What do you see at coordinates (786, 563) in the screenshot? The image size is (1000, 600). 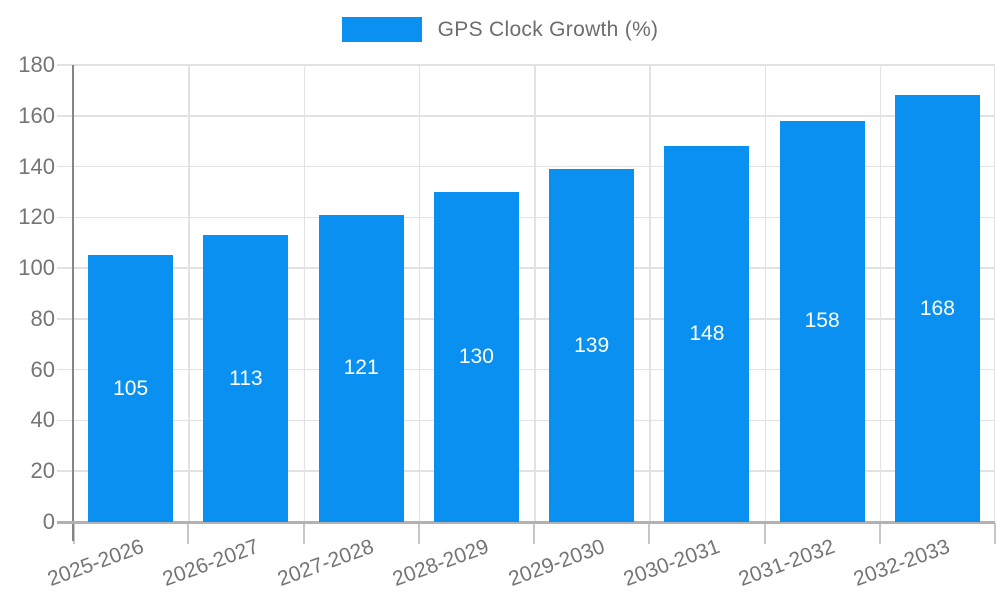 I see `x-axis-category-label: 2031-2032` at bounding box center [786, 563].